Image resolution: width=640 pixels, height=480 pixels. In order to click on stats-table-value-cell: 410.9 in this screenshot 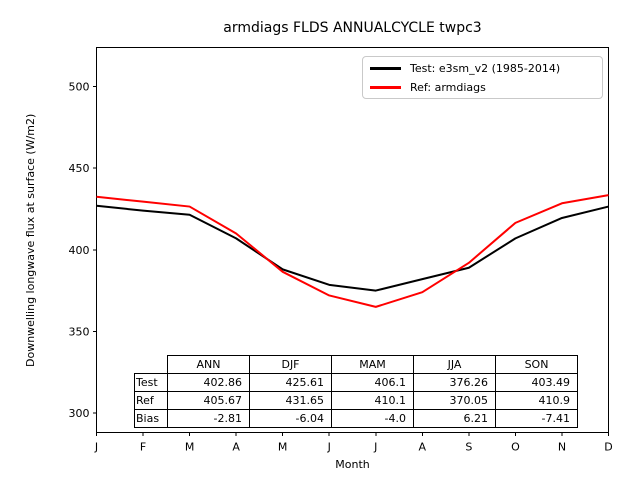, I will do `click(536, 400)`.